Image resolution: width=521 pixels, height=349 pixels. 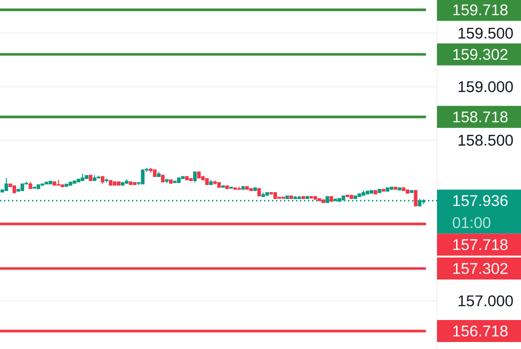 I want to click on y-tick-label: 159.000, so click(x=485, y=86).